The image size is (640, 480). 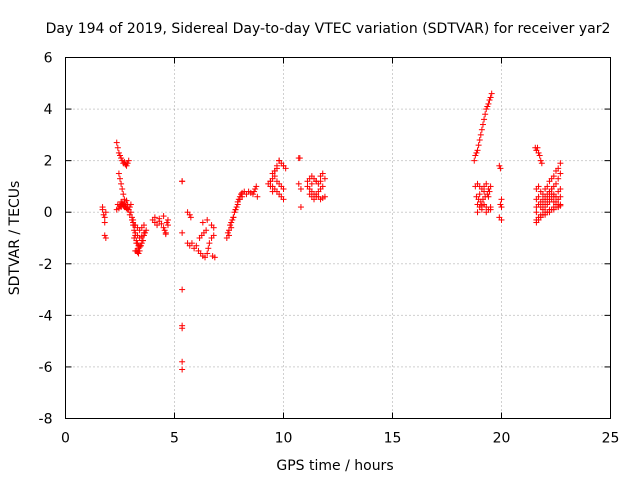 I want to click on x-tick-label: 15, so click(x=393, y=439).